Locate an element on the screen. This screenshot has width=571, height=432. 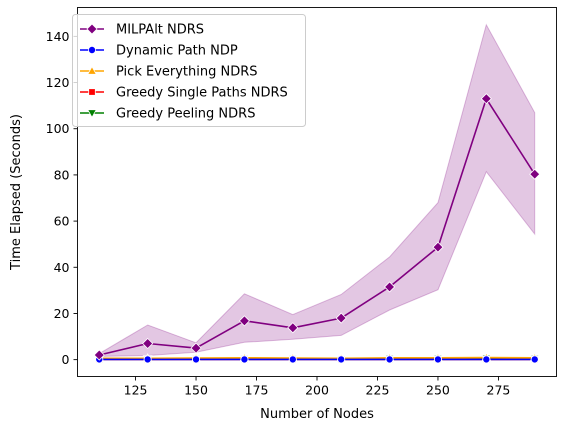
x-tick-label-0: 125 is located at coordinates (136, 390).